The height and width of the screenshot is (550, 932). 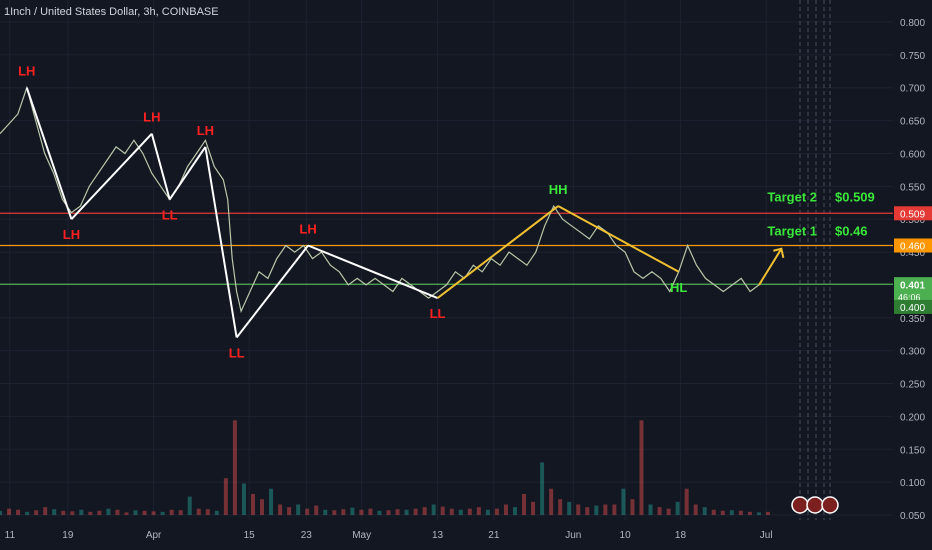 What do you see at coordinates (820, 213) in the screenshot?
I see `targets: Target 2 $0.509 Target 1 $0.46` at bounding box center [820, 213].